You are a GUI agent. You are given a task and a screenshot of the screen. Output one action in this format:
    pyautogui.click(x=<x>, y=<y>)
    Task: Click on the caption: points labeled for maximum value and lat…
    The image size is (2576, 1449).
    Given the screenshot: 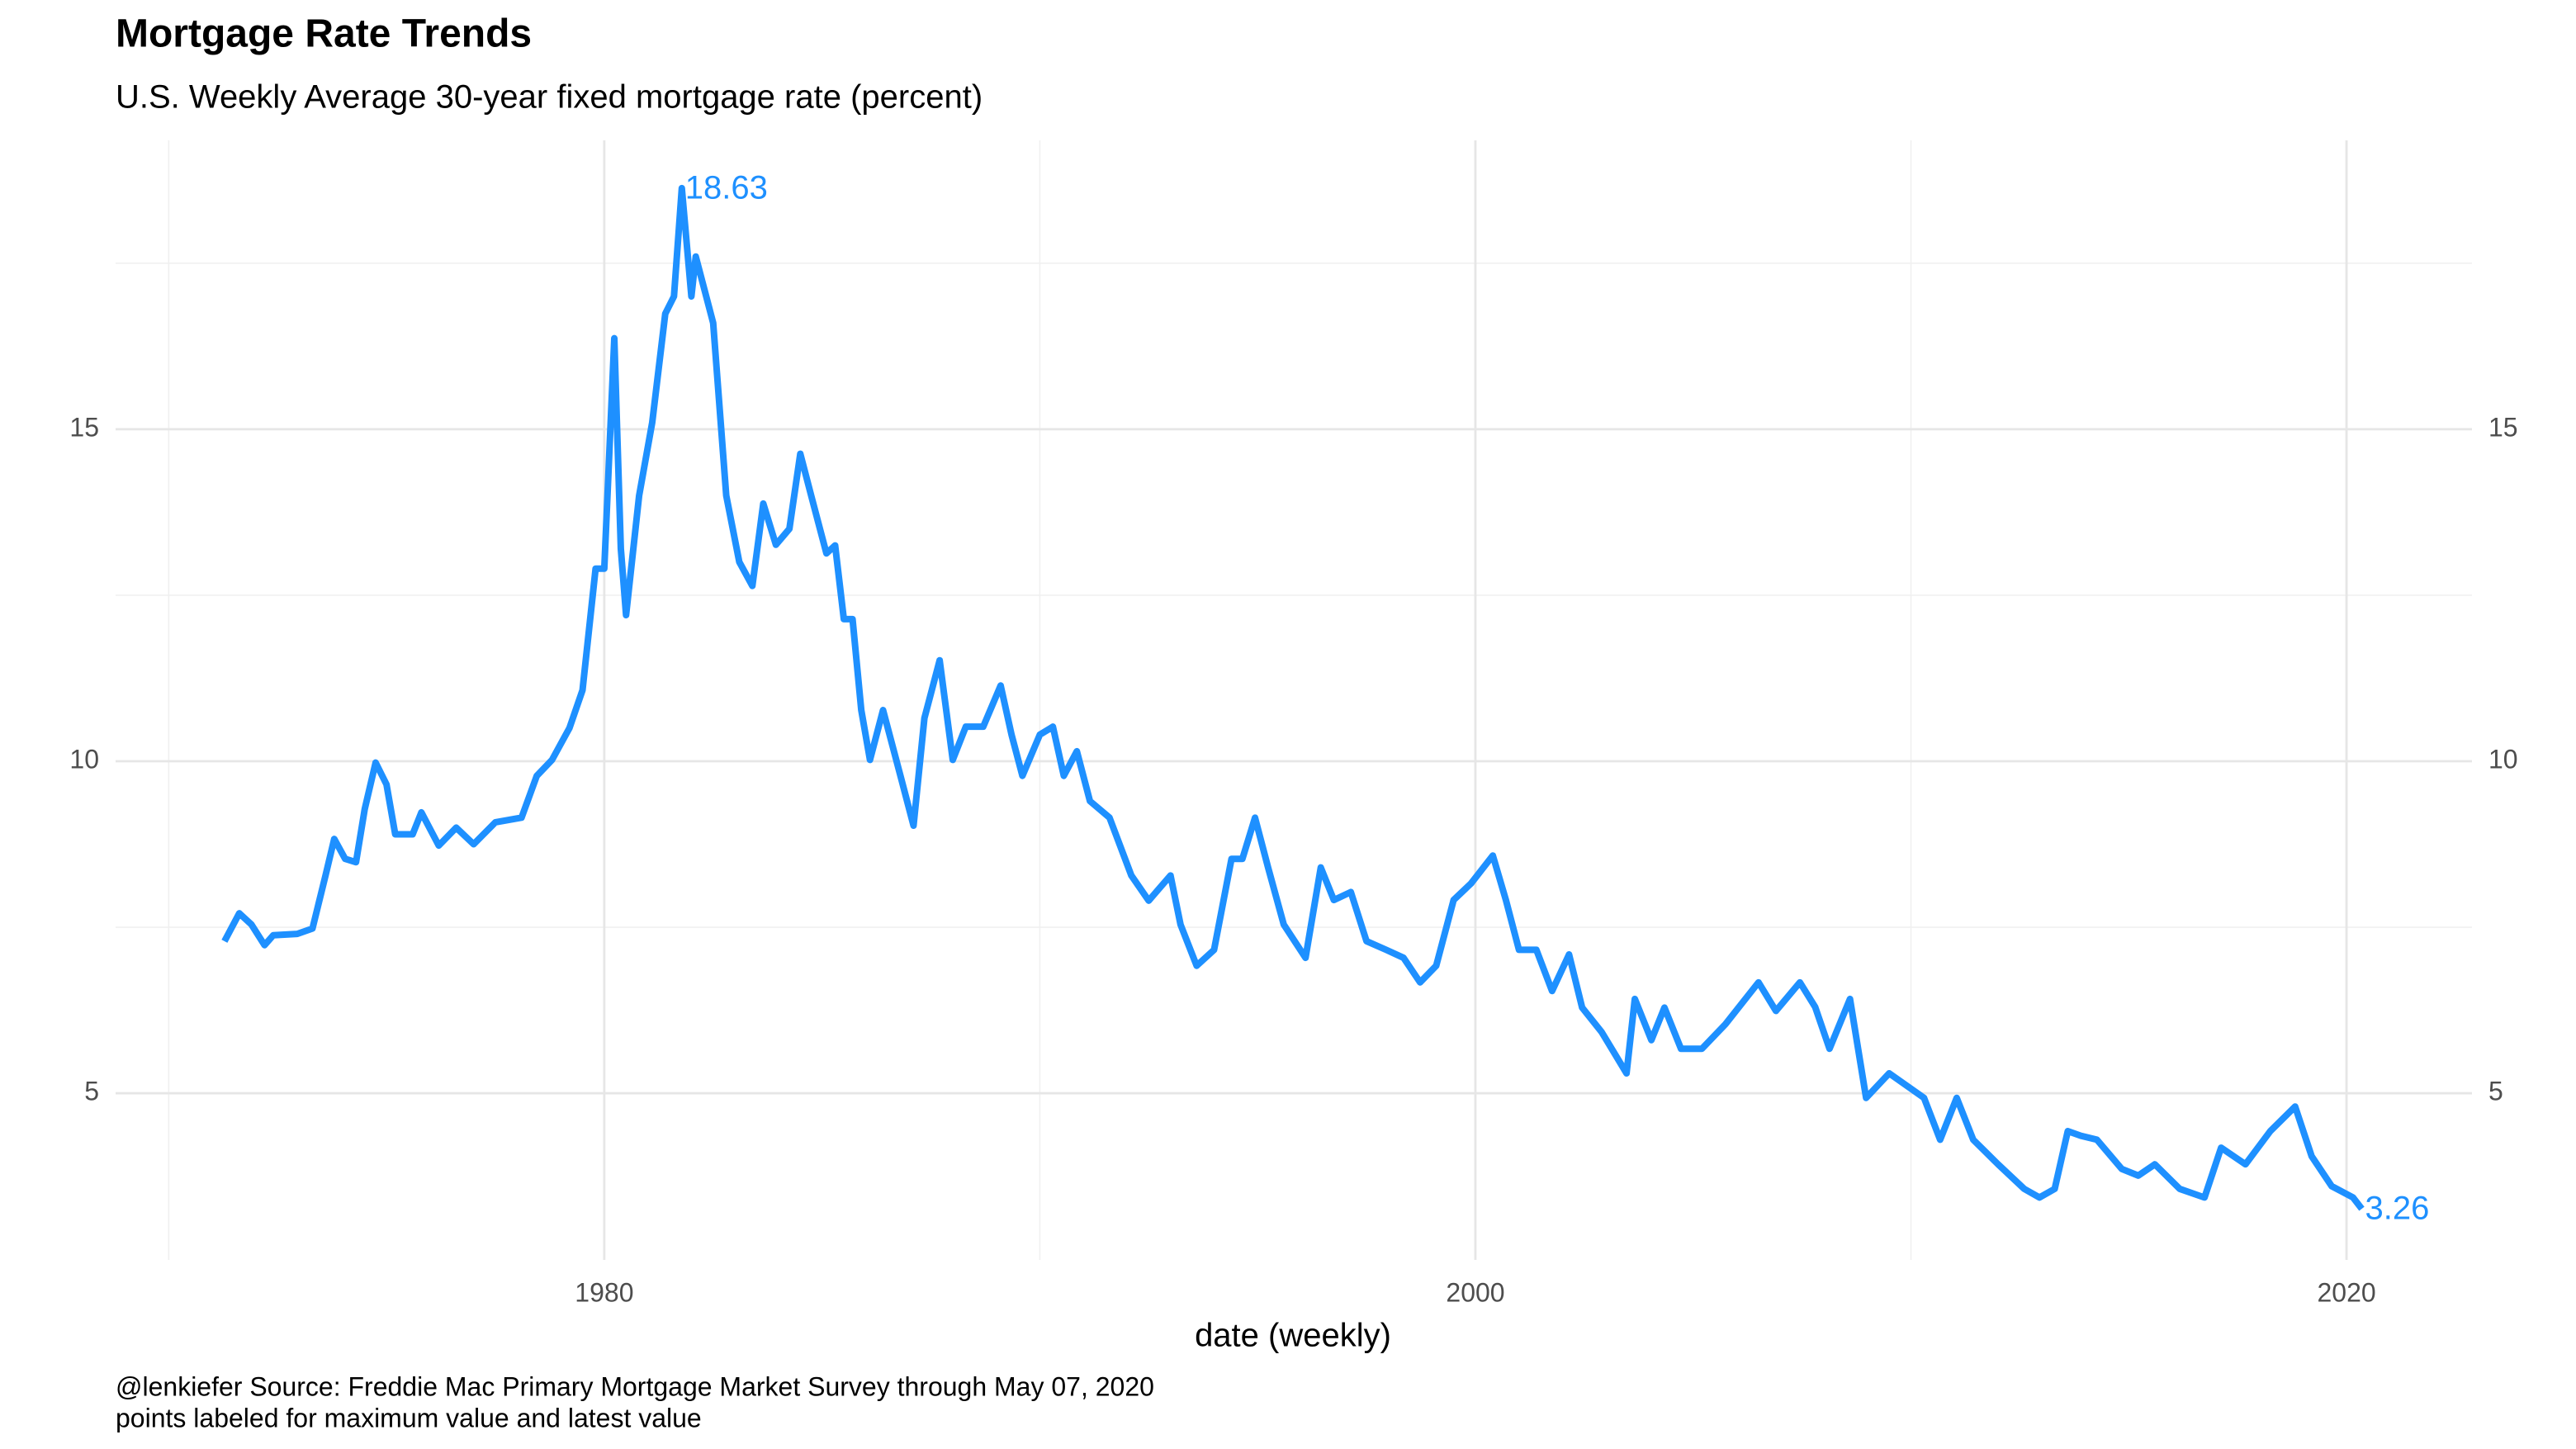 What is the action you would take?
    pyautogui.click(x=409, y=1417)
    